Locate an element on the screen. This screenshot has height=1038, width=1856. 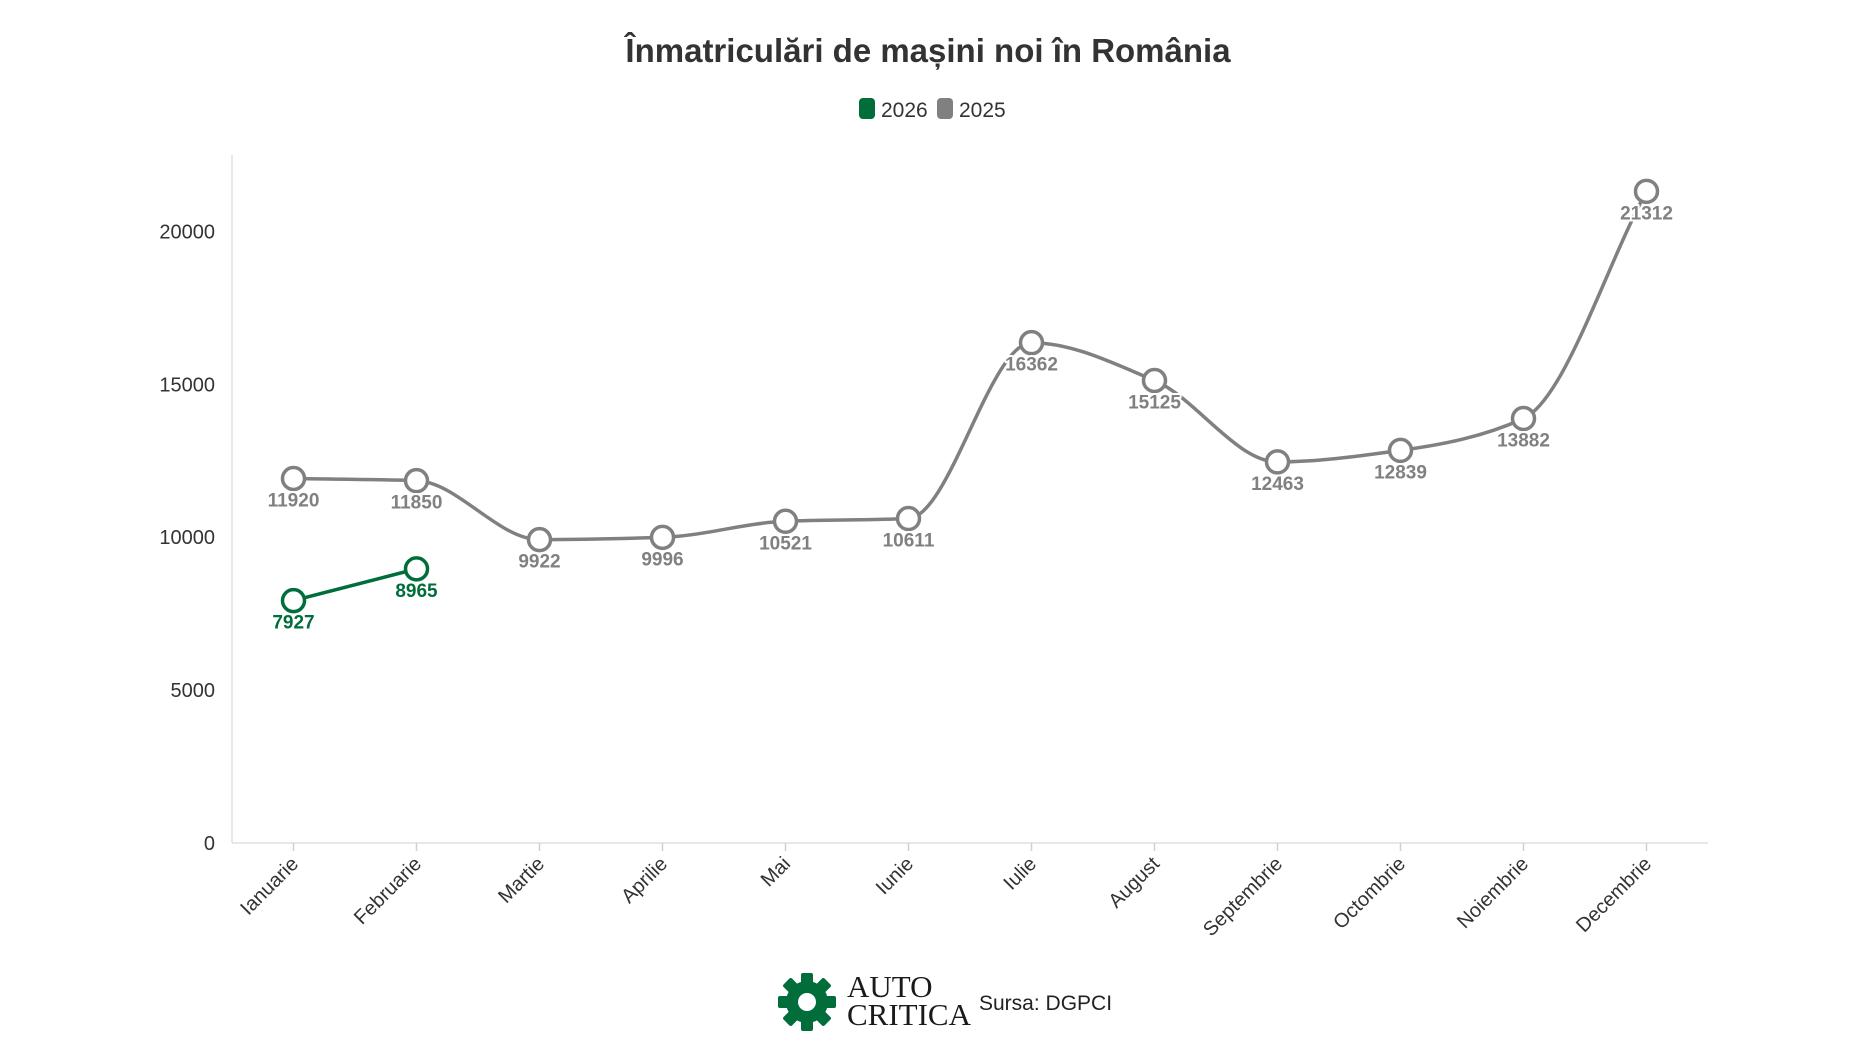
x-tick-label: Mai is located at coordinates (776, 872).